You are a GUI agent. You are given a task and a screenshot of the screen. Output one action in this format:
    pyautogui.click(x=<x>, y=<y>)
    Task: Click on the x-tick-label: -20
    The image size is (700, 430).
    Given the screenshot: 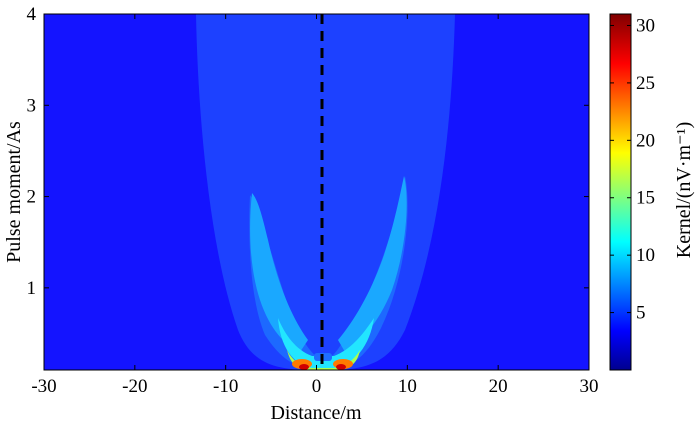 What is the action you would take?
    pyautogui.click(x=134, y=386)
    